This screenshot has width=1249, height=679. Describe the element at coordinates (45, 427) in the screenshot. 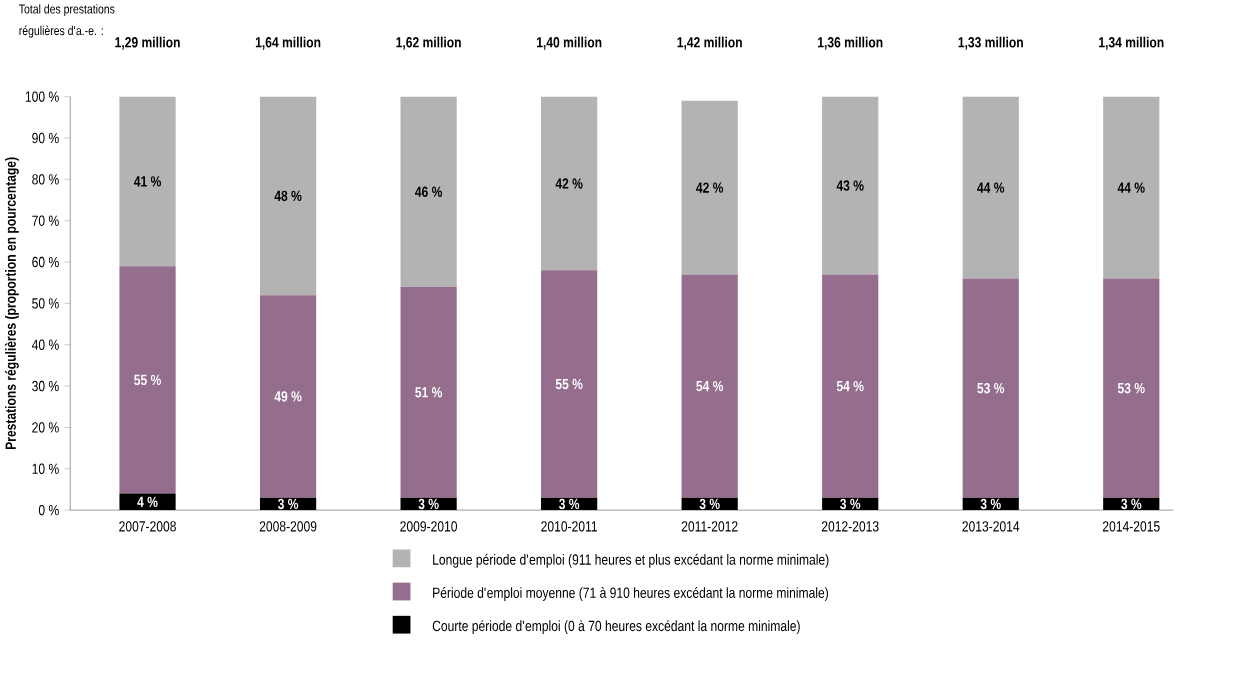

I see `y-tick-label: 20 %` at that location.